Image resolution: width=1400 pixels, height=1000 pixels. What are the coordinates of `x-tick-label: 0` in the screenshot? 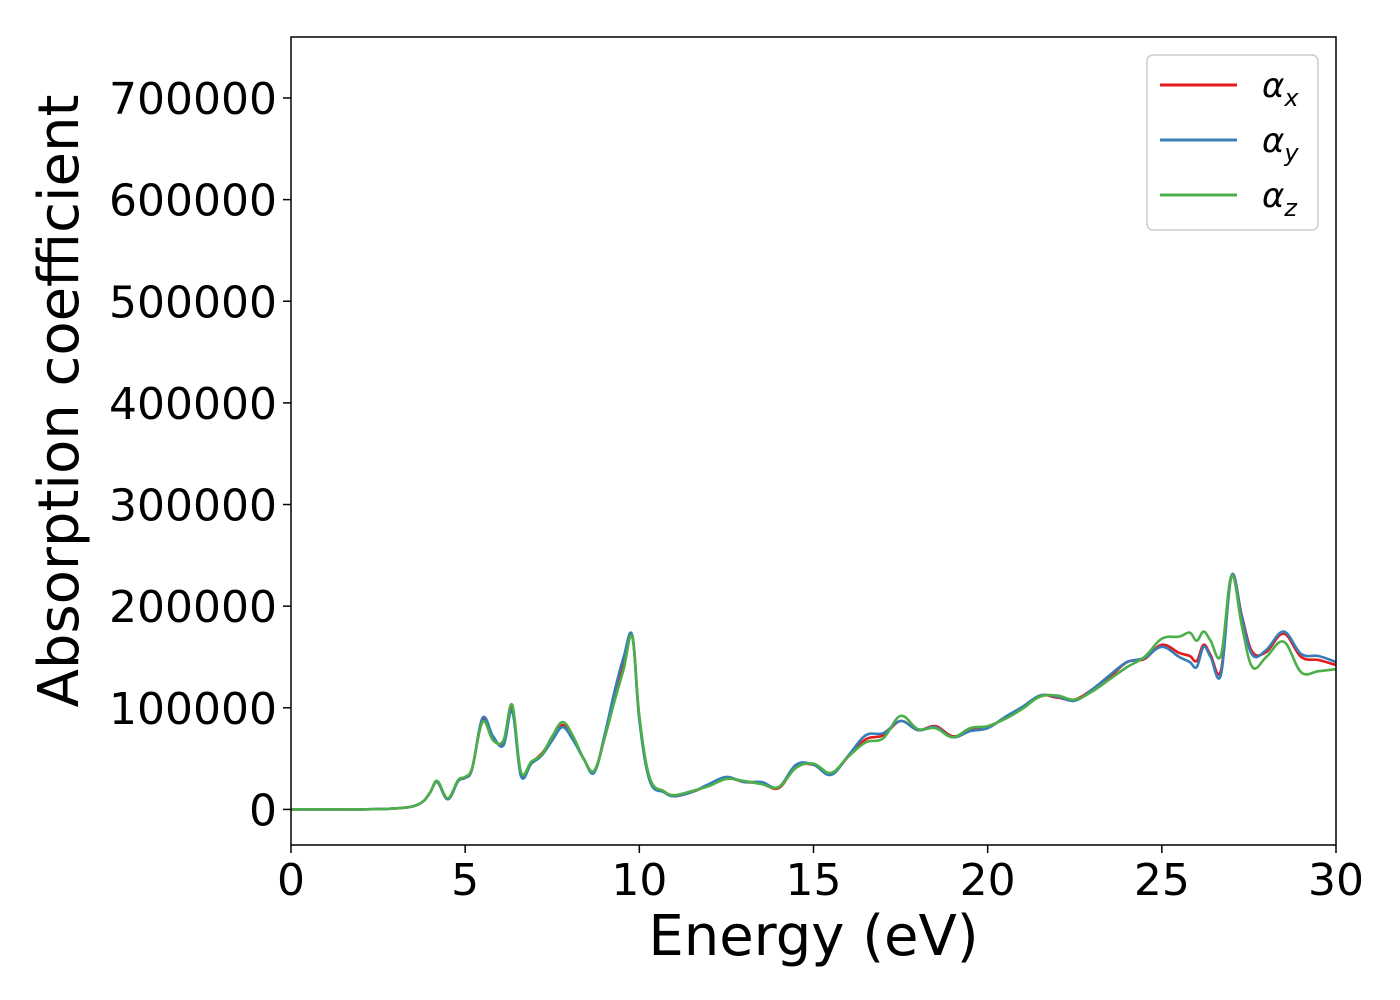 It's located at (291, 880).